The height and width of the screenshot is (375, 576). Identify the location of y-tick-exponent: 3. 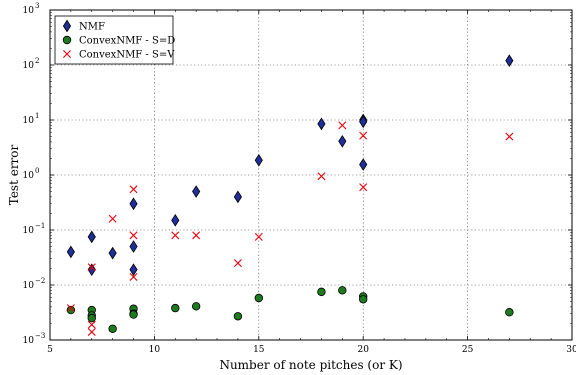
(37, 6).